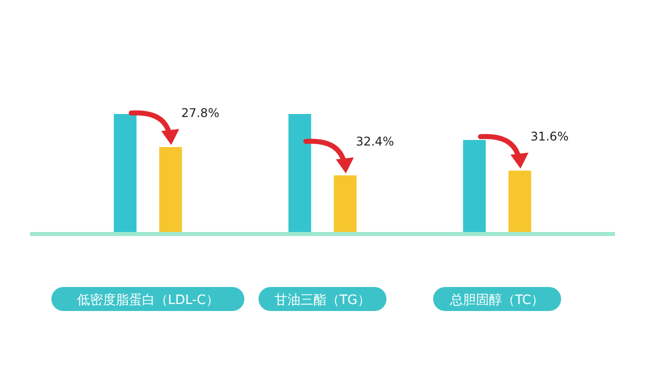 Image resolution: width=650 pixels, height=366 pixels. I want to click on annotation: 31.6%, so click(549, 137).